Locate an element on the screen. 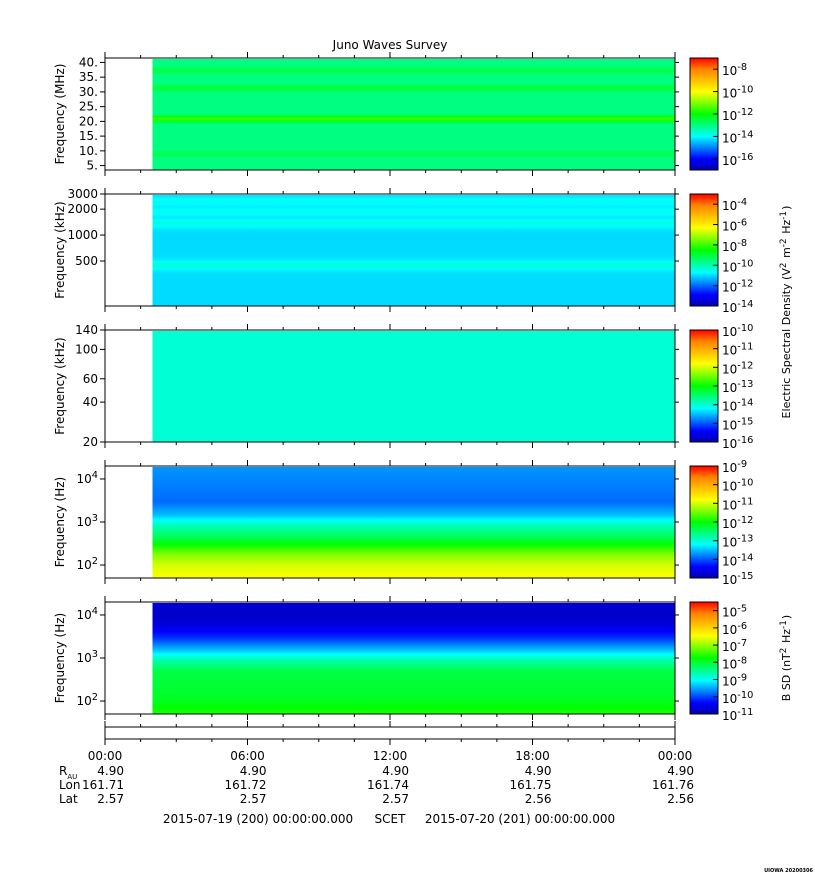 The height and width of the screenshot is (880, 815). y-tick-label: 100 is located at coordinates (86, 349).